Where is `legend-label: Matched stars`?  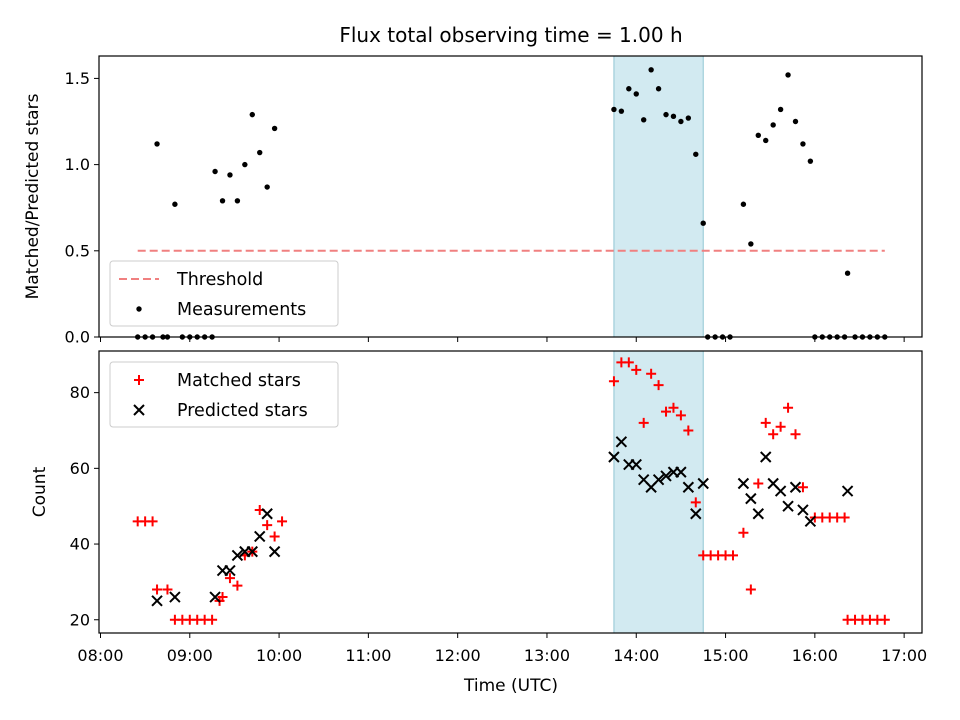
legend-label: Matched stars is located at coordinates (239, 381).